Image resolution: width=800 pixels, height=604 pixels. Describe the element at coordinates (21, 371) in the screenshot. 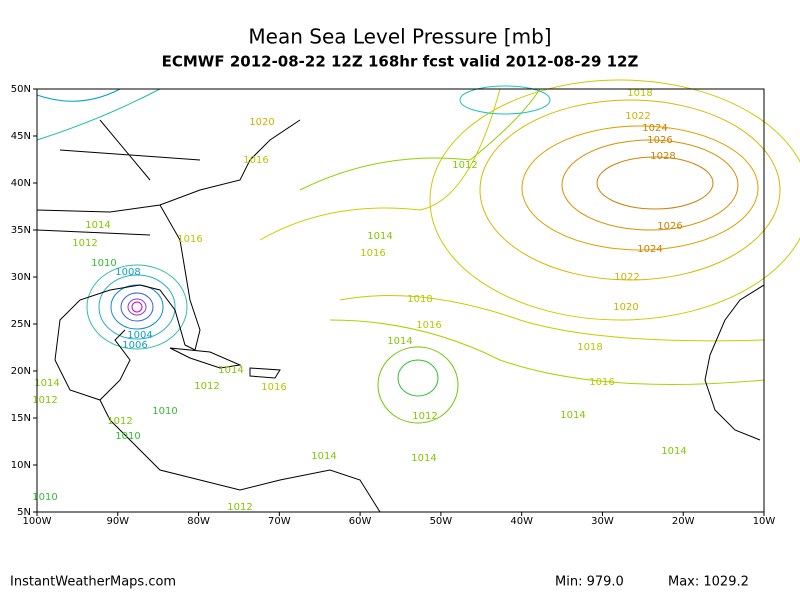

I see `y-tick-label: 20N` at that location.